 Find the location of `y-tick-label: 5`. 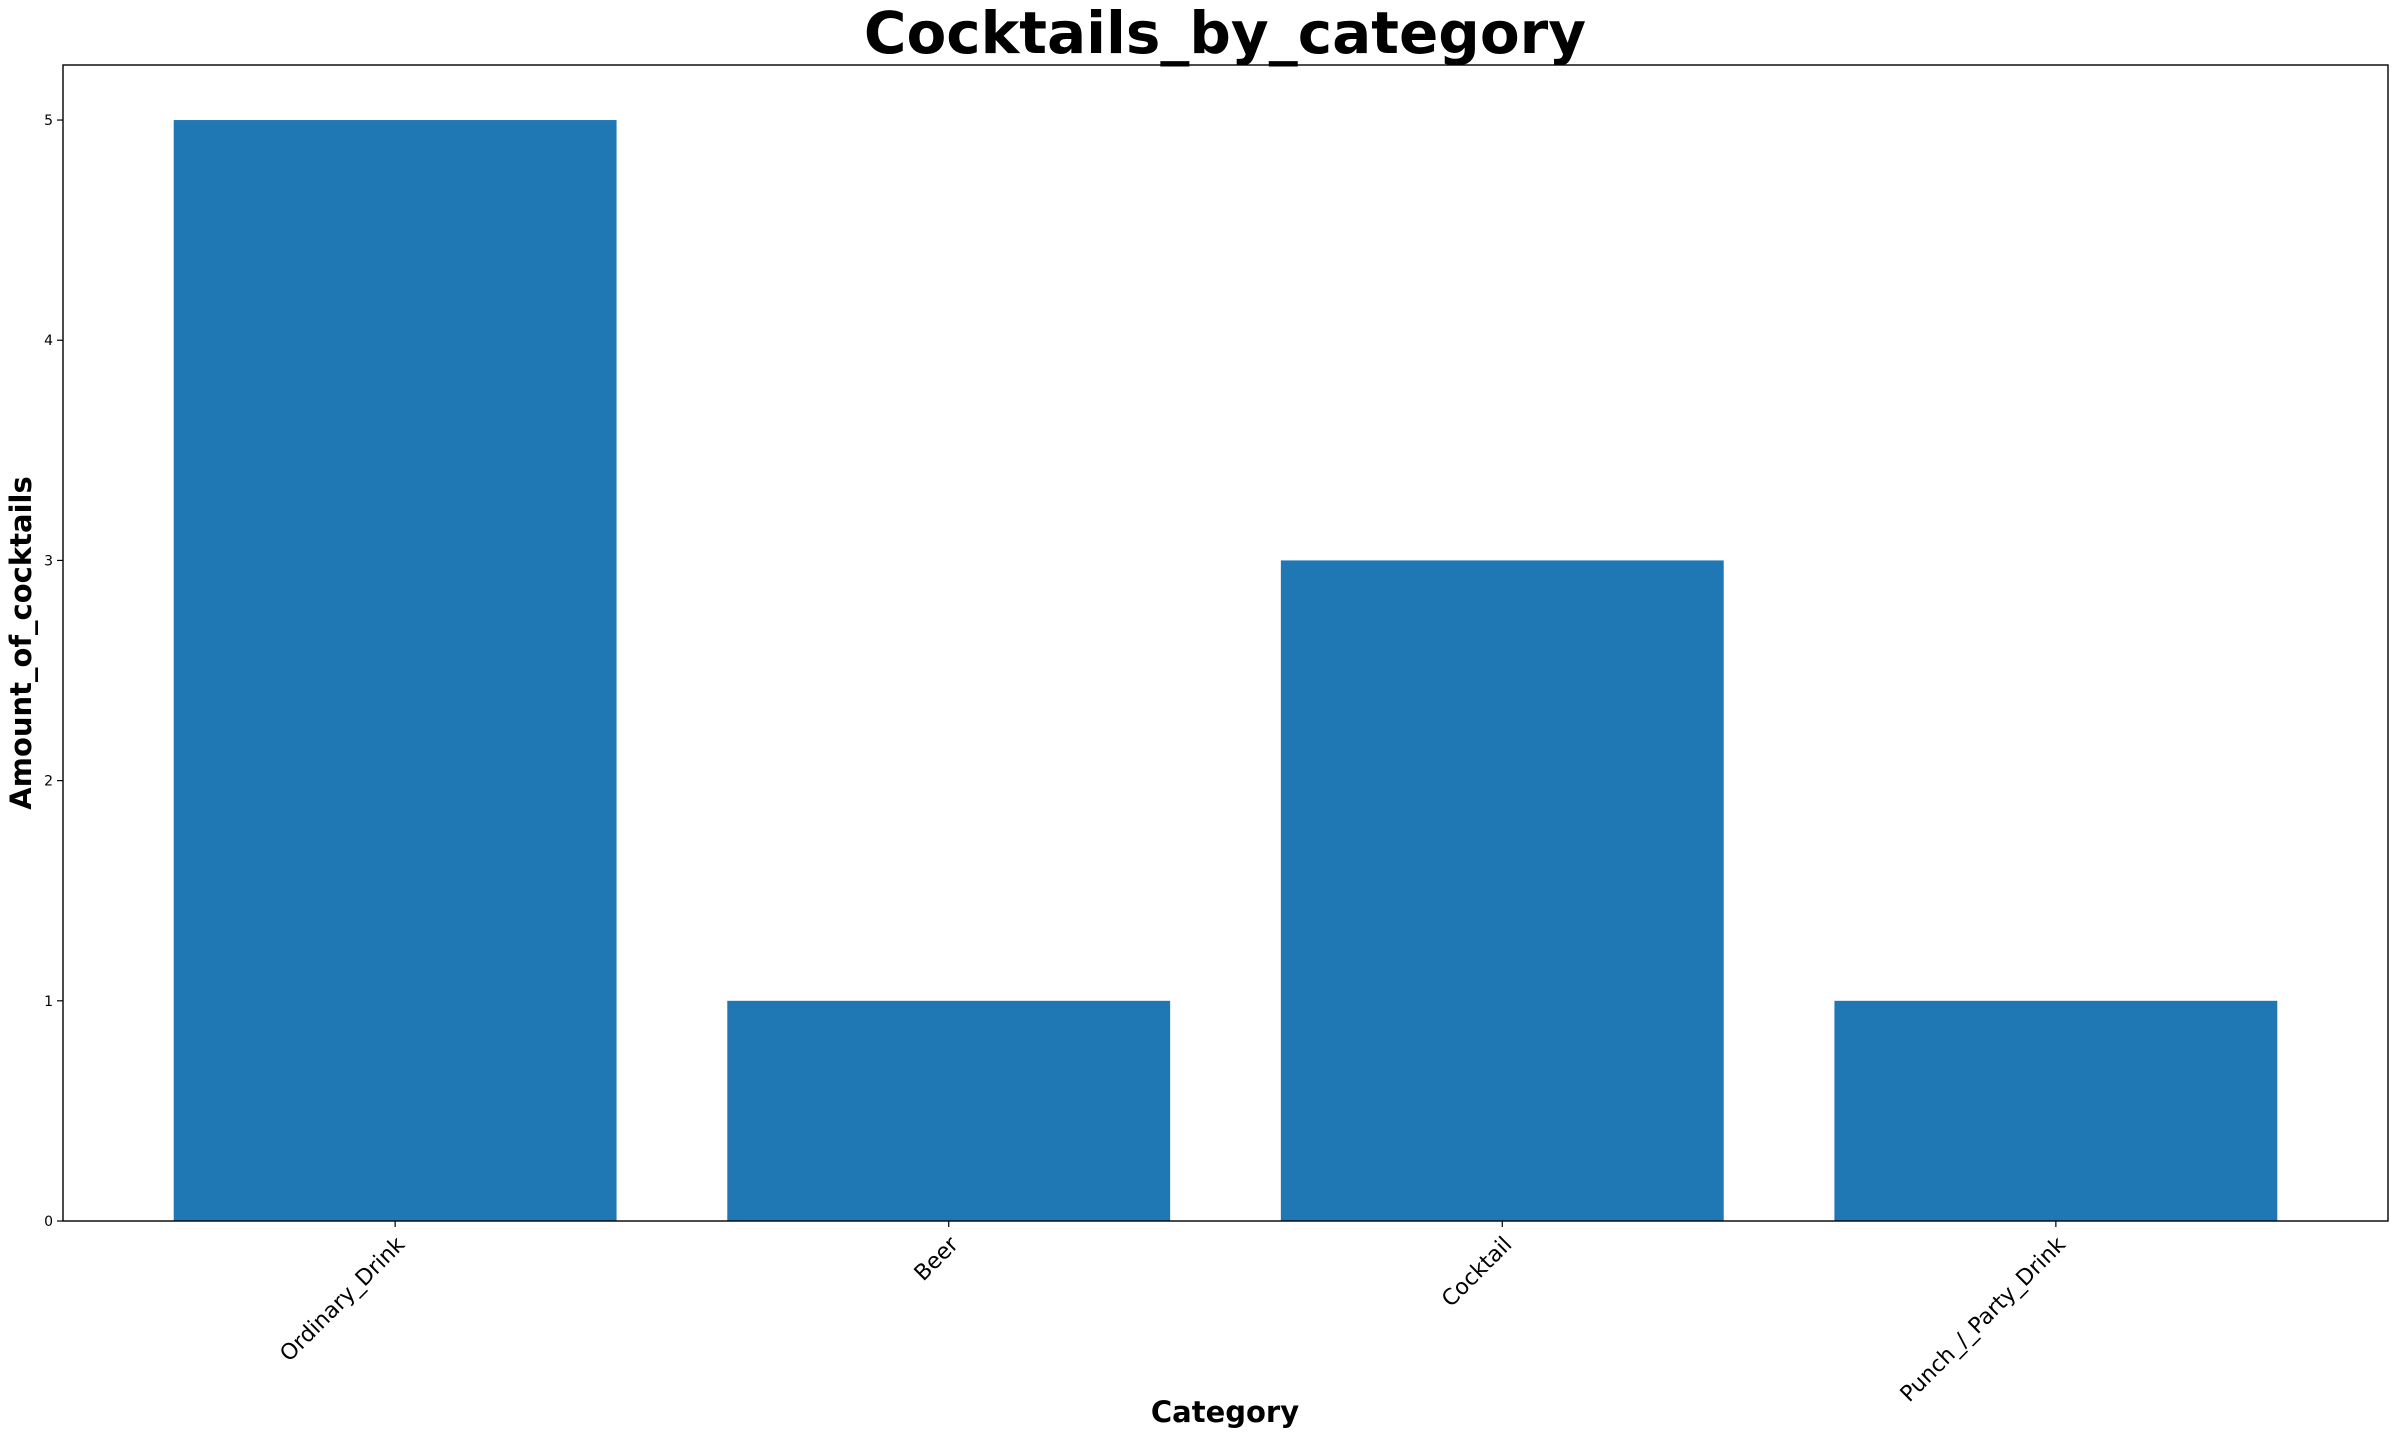

y-tick-label: 5 is located at coordinates (48, 121).